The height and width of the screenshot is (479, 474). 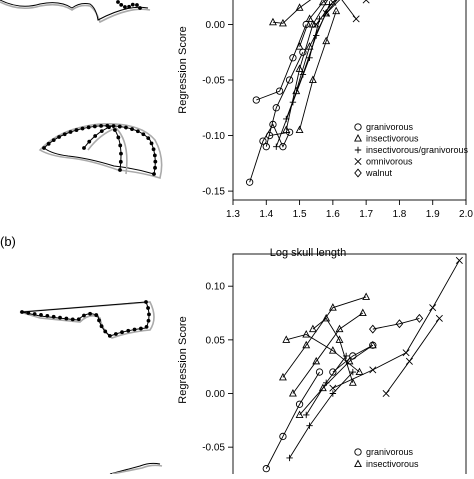 I want to click on chart-a-xlabel: Log skull length, so click(x=308, y=253).